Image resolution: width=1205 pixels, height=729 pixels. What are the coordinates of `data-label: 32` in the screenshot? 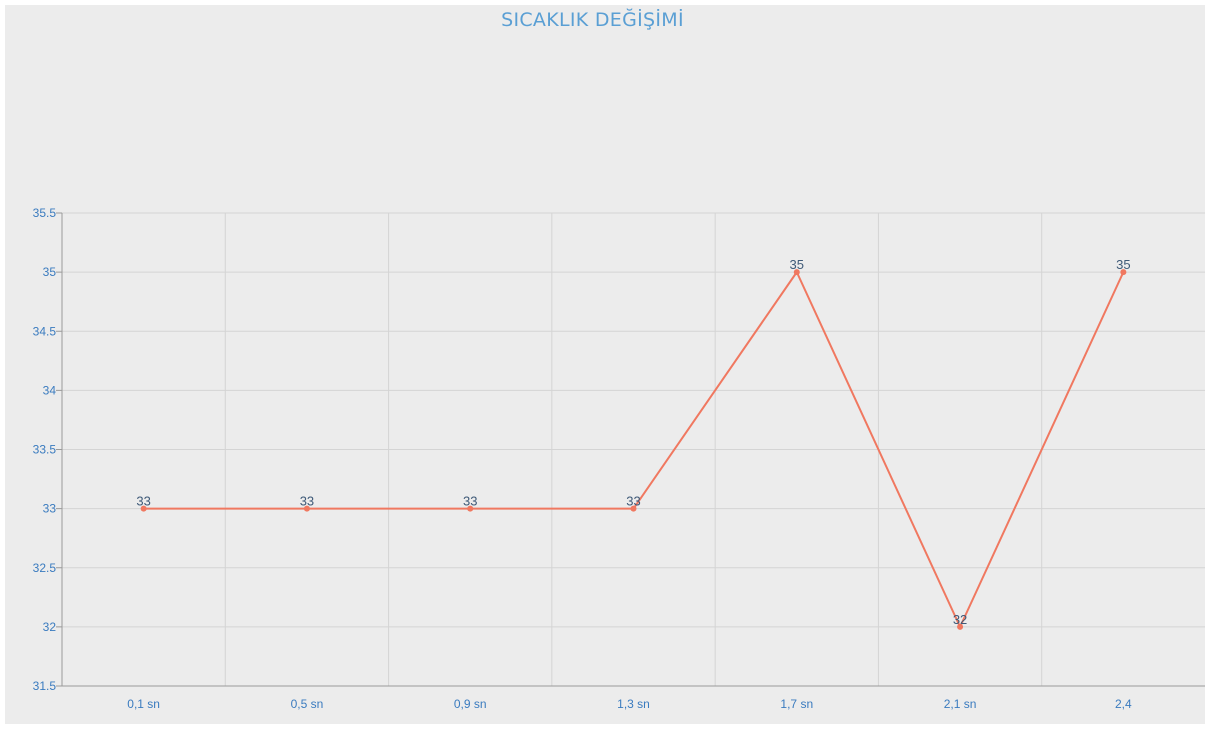 It's located at (960, 619).